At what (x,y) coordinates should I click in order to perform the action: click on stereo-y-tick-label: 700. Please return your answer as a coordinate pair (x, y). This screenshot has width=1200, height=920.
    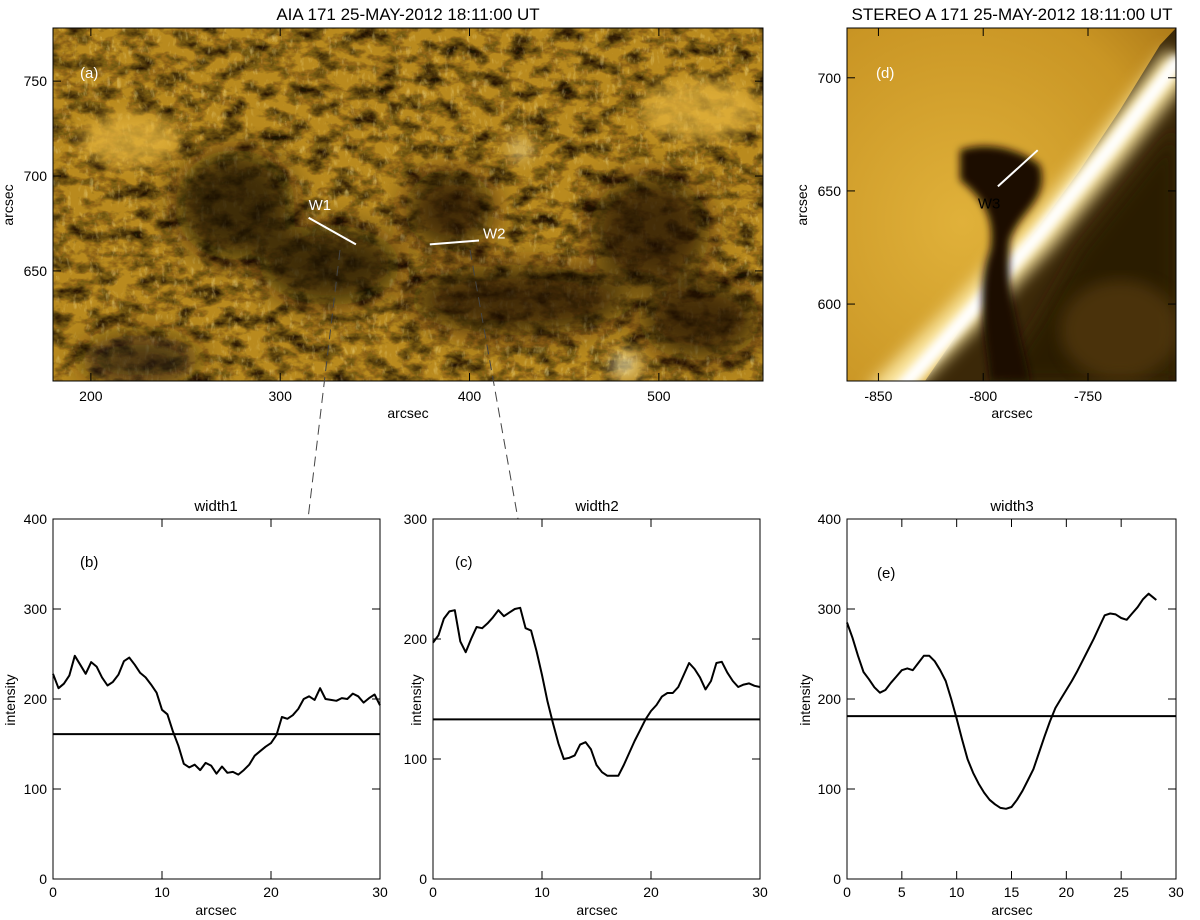
    Looking at the image, I should click on (830, 78).